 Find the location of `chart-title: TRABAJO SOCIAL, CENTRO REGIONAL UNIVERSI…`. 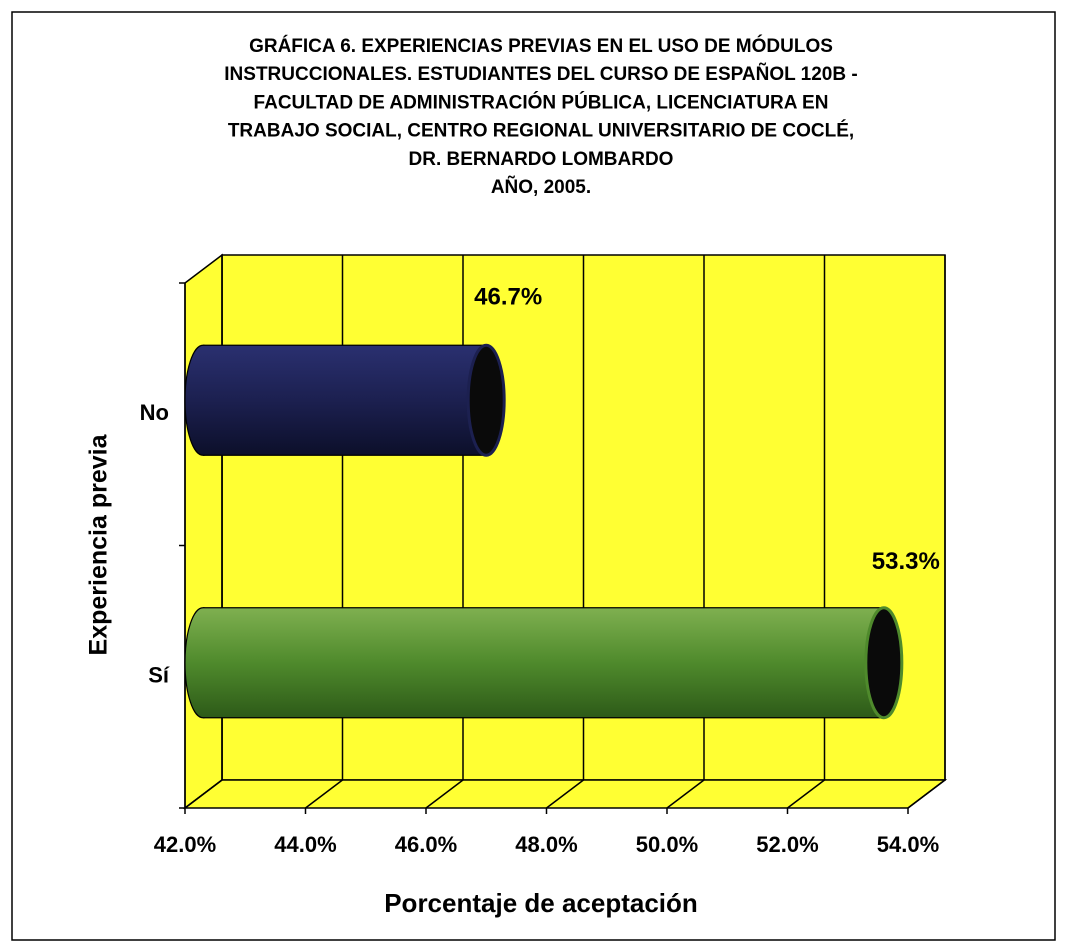

chart-title: TRABAJO SOCIAL, CENTRO REGIONAL UNIVERSI… is located at coordinates (541, 131).